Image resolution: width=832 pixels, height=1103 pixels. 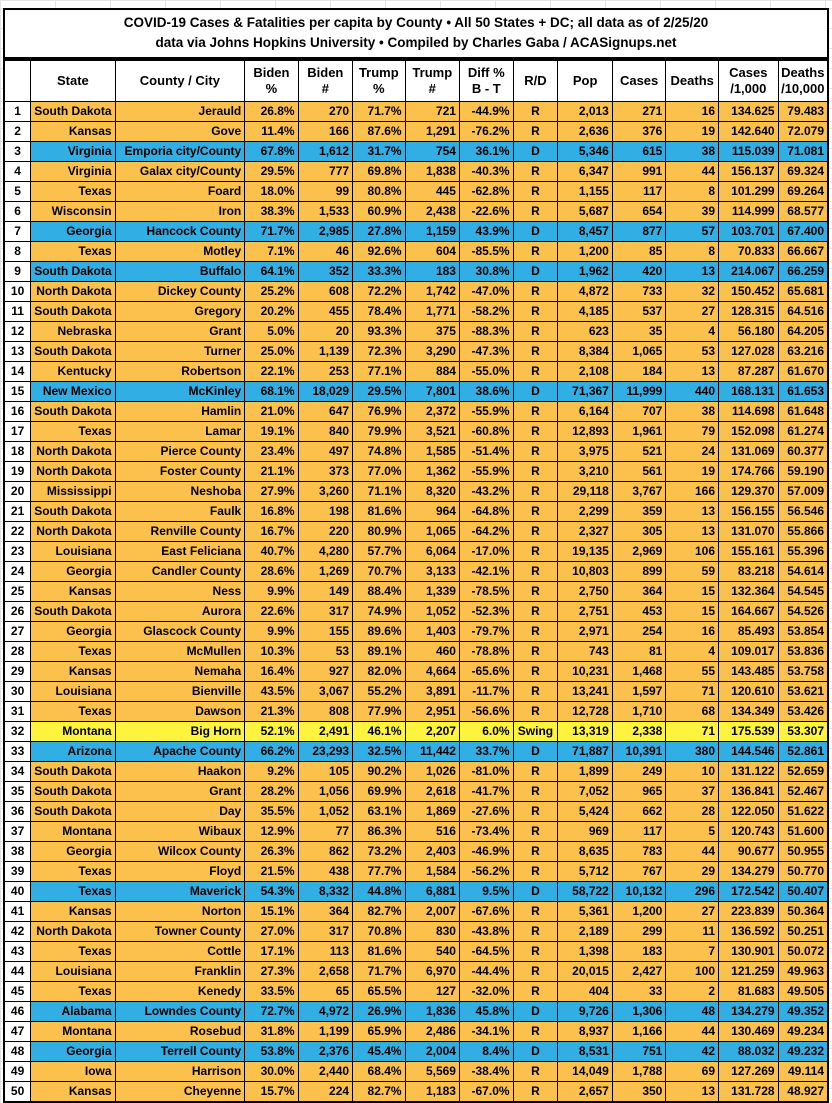 I want to click on trump-pct-cell: 77.9%, so click(x=379, y=711).